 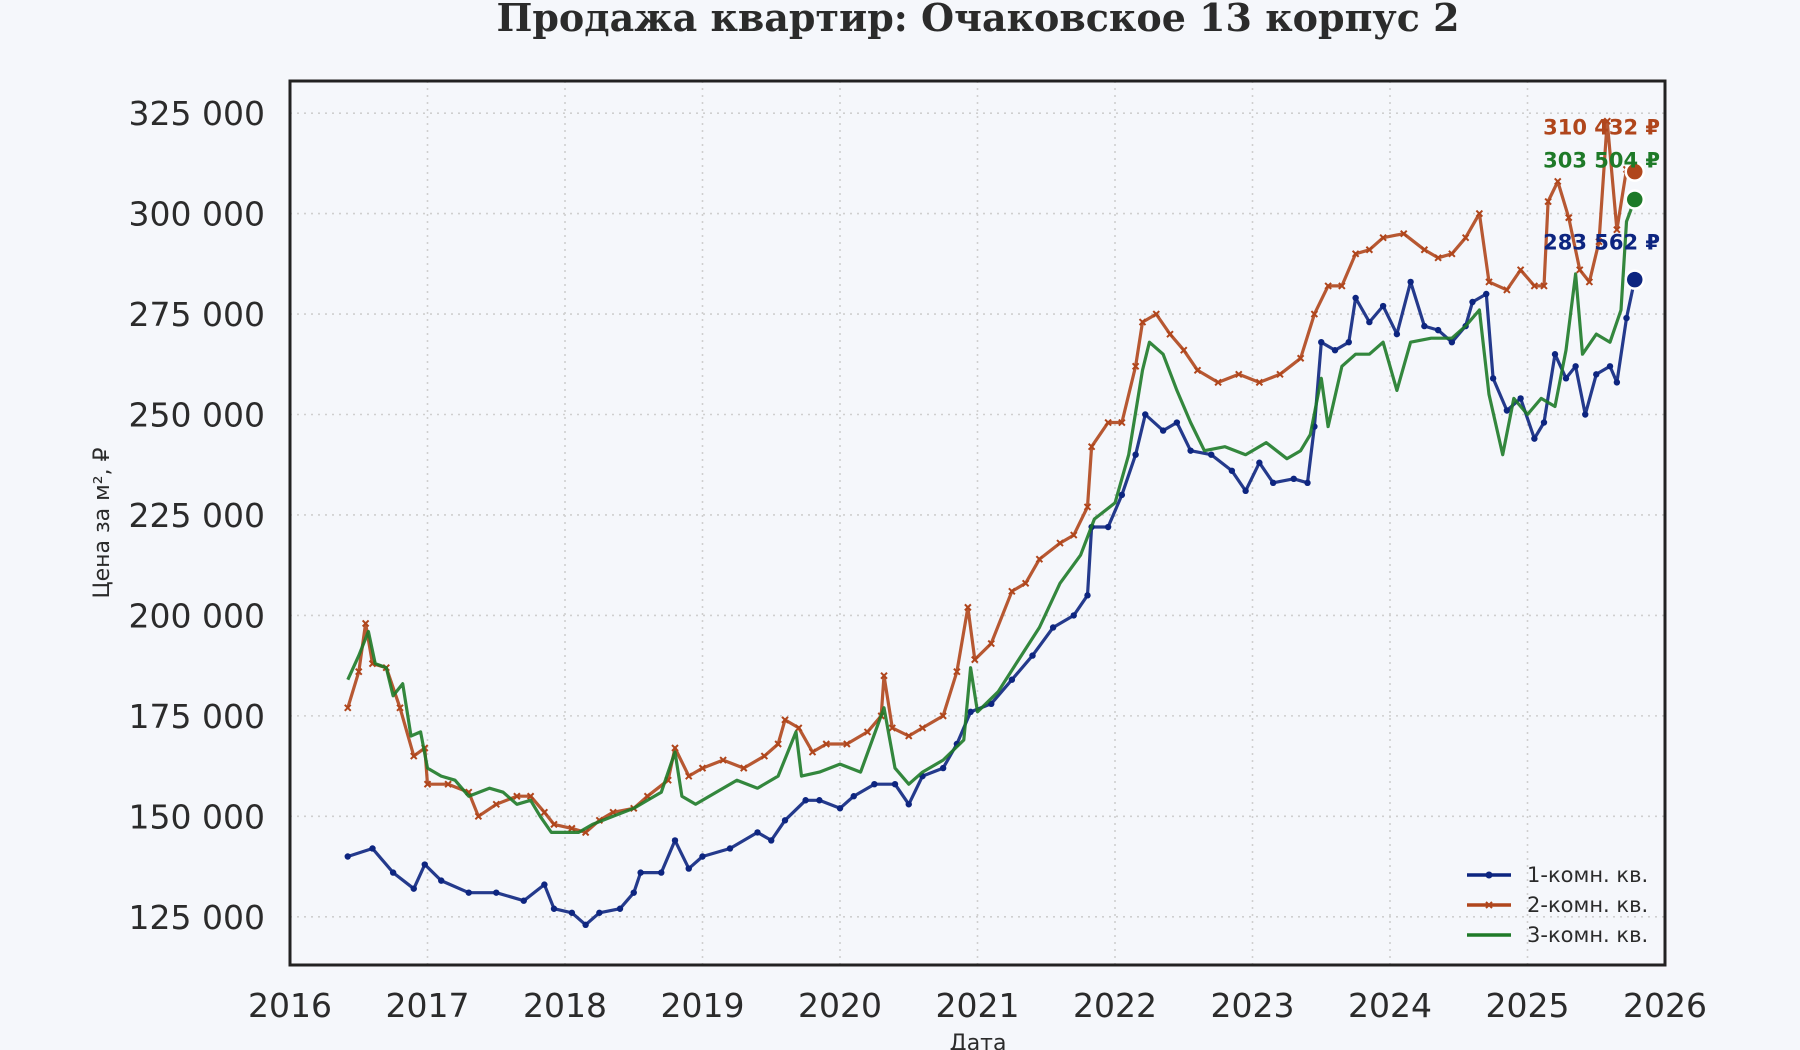 I want to click on x-tick-label: 2023, so click(x=1253, y=1005).